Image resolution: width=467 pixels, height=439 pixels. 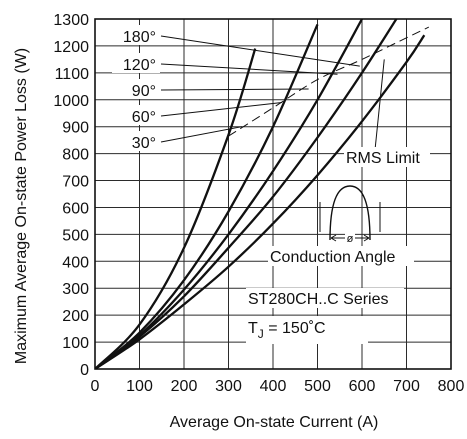 I want to click on x-tick-label: 700, so click(x=406, y=386).